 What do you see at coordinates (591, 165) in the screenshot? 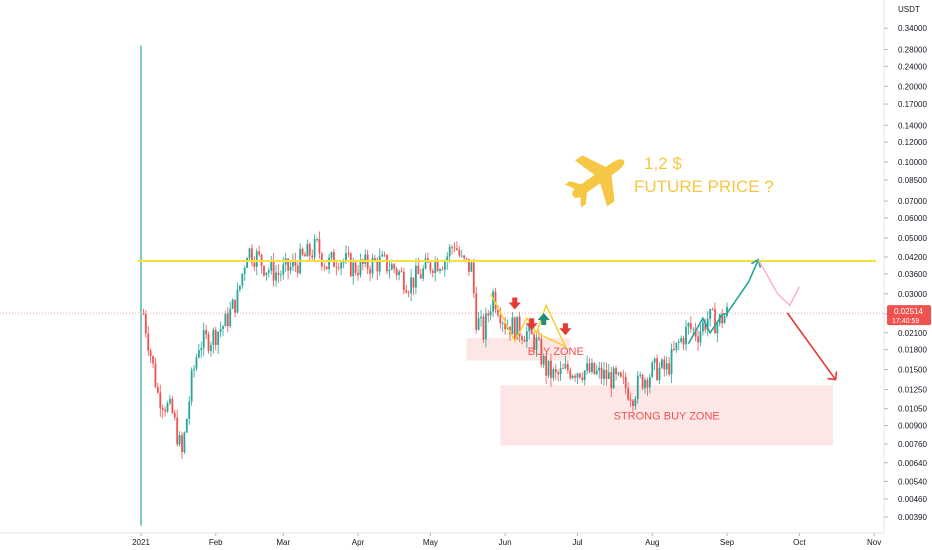
I see `airplane-wing-top` at bounding box center [591, 165].